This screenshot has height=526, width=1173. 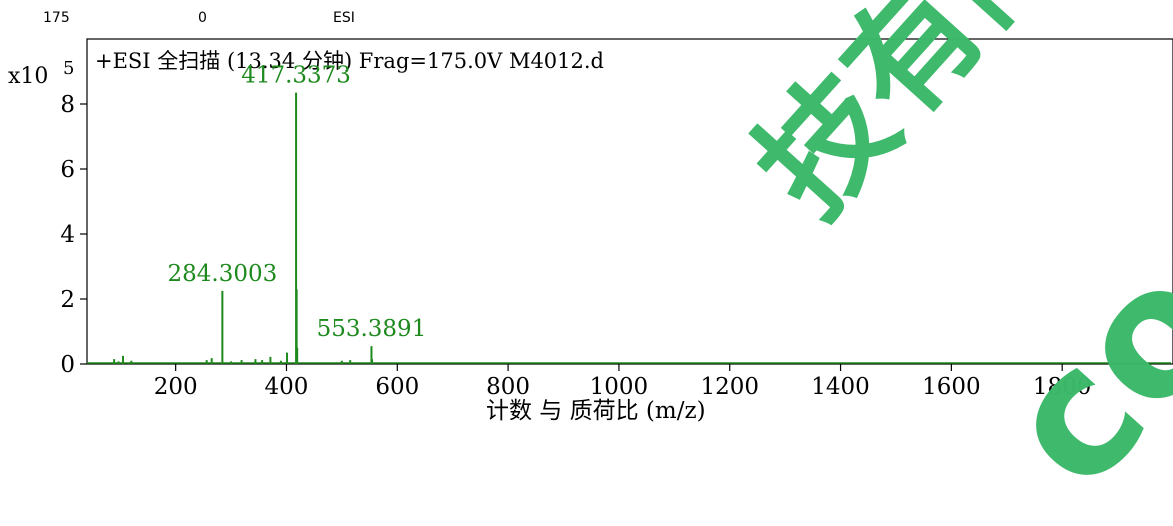 What do you see at coordinates (67, 170) in the screenshot?
I see `y-tick-label: 6` at bounding box center [67, 170].